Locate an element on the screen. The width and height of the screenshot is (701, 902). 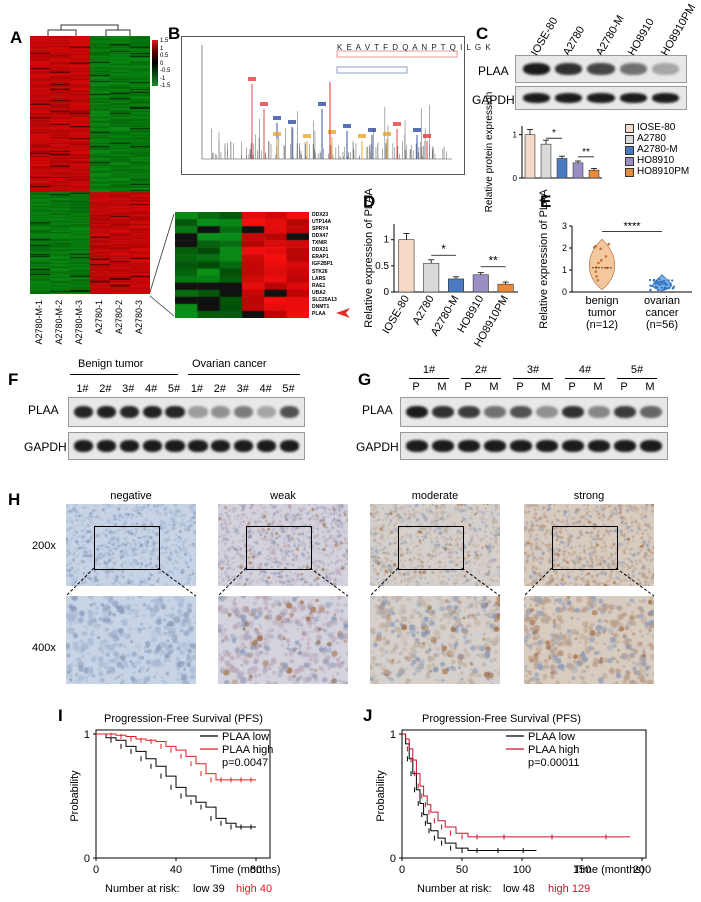
x-tick-label: 40 is located at coordinates (176, 870).